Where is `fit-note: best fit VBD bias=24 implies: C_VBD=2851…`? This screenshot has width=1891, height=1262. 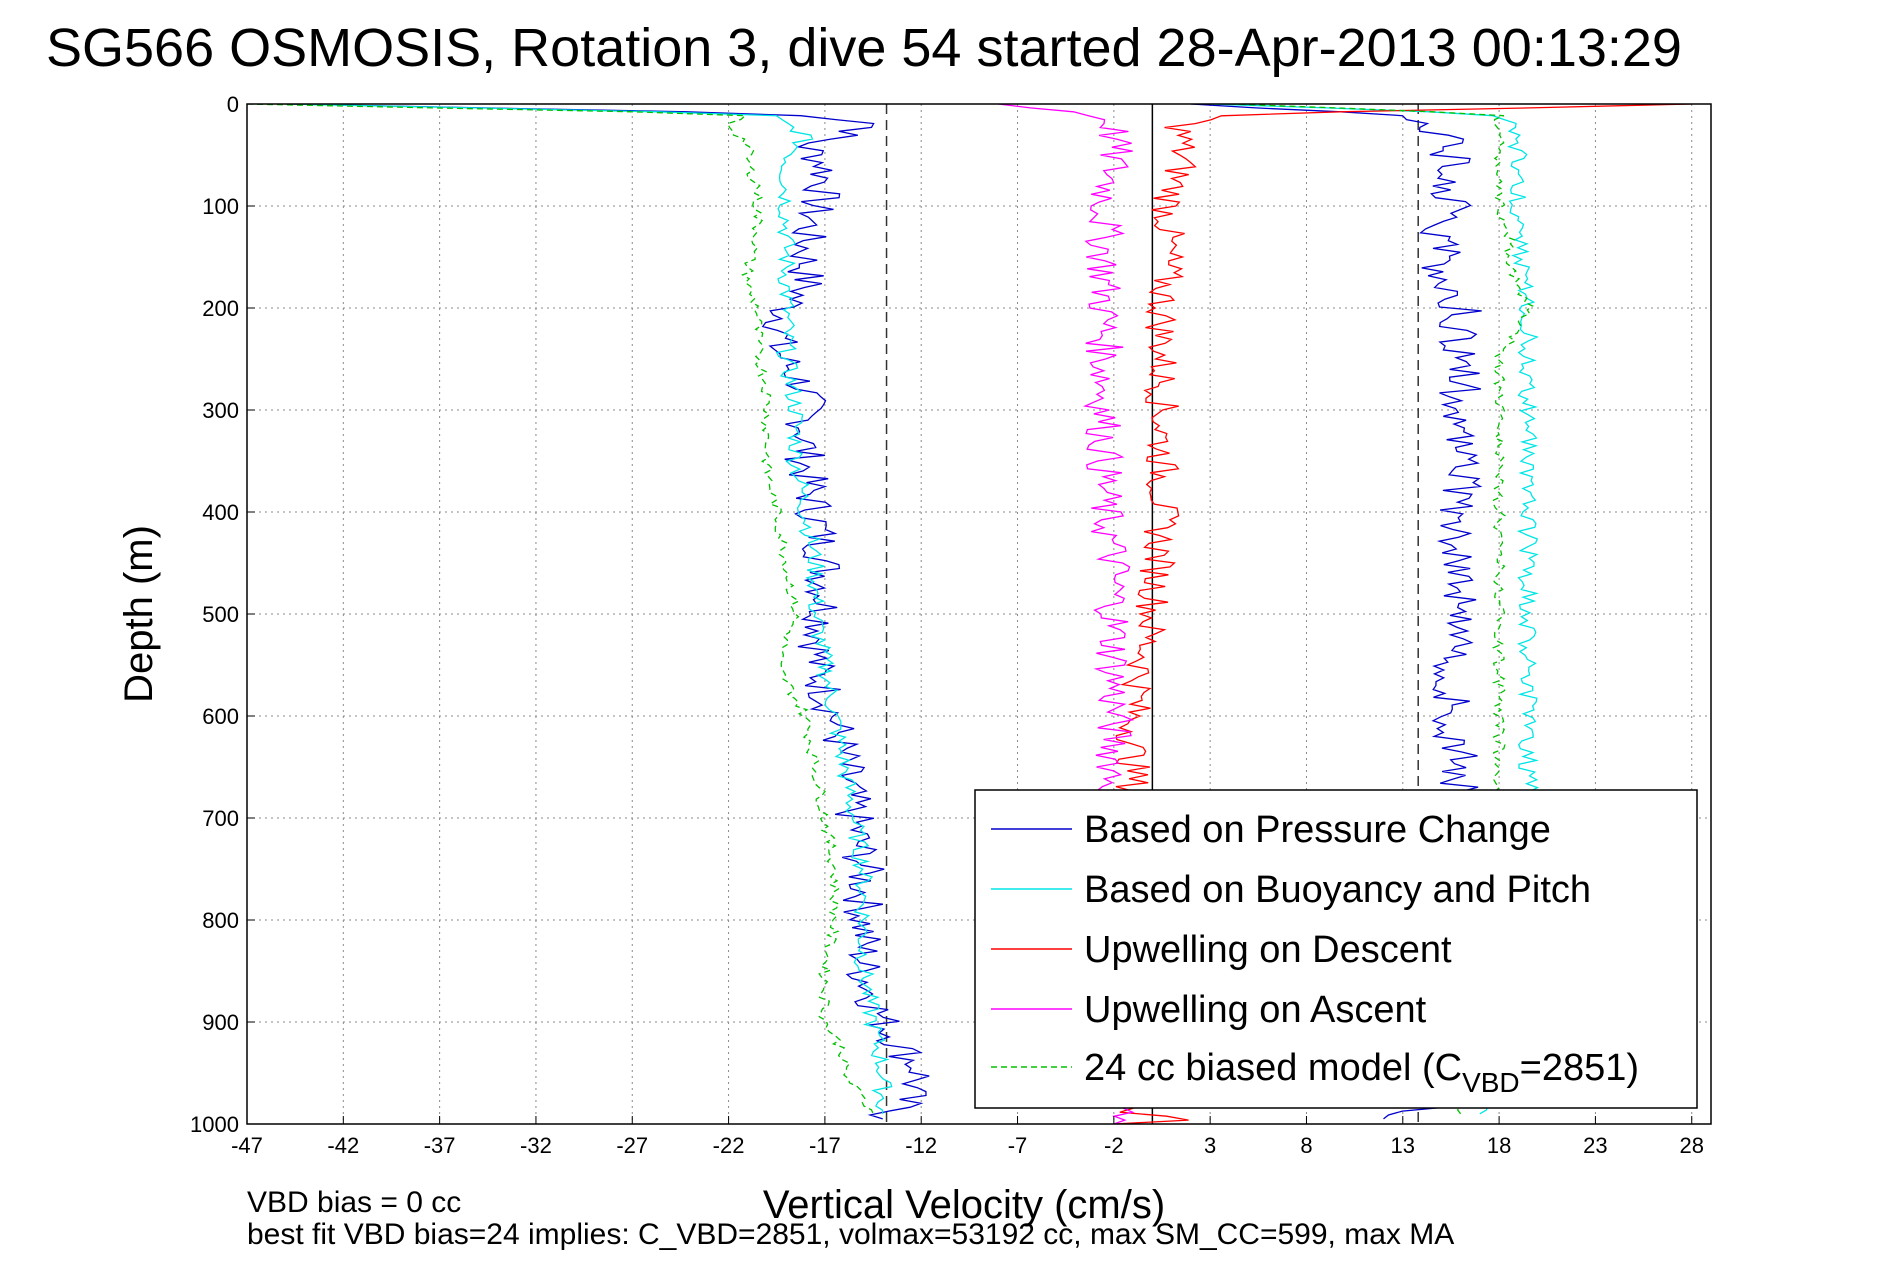
fit-note: best fit VBD bias=24 implies: C_VBD=2851… is located at coordinates (850, 1234).